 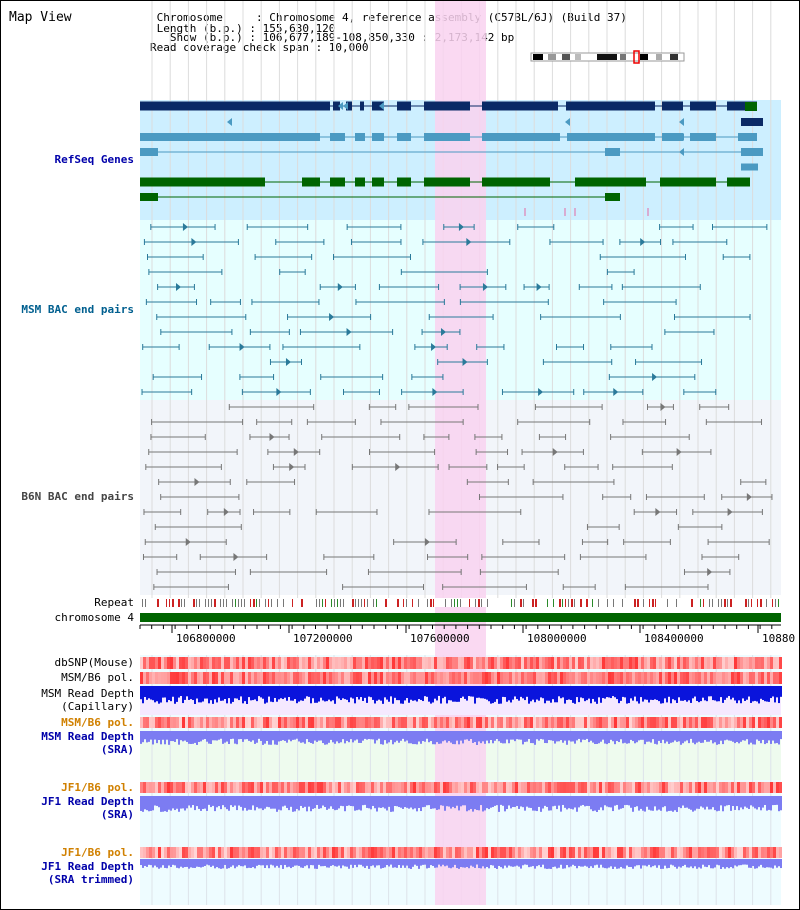 I want to click on track-label-refseq-genes: RefSeq Genes, so click(x=94, y=159).